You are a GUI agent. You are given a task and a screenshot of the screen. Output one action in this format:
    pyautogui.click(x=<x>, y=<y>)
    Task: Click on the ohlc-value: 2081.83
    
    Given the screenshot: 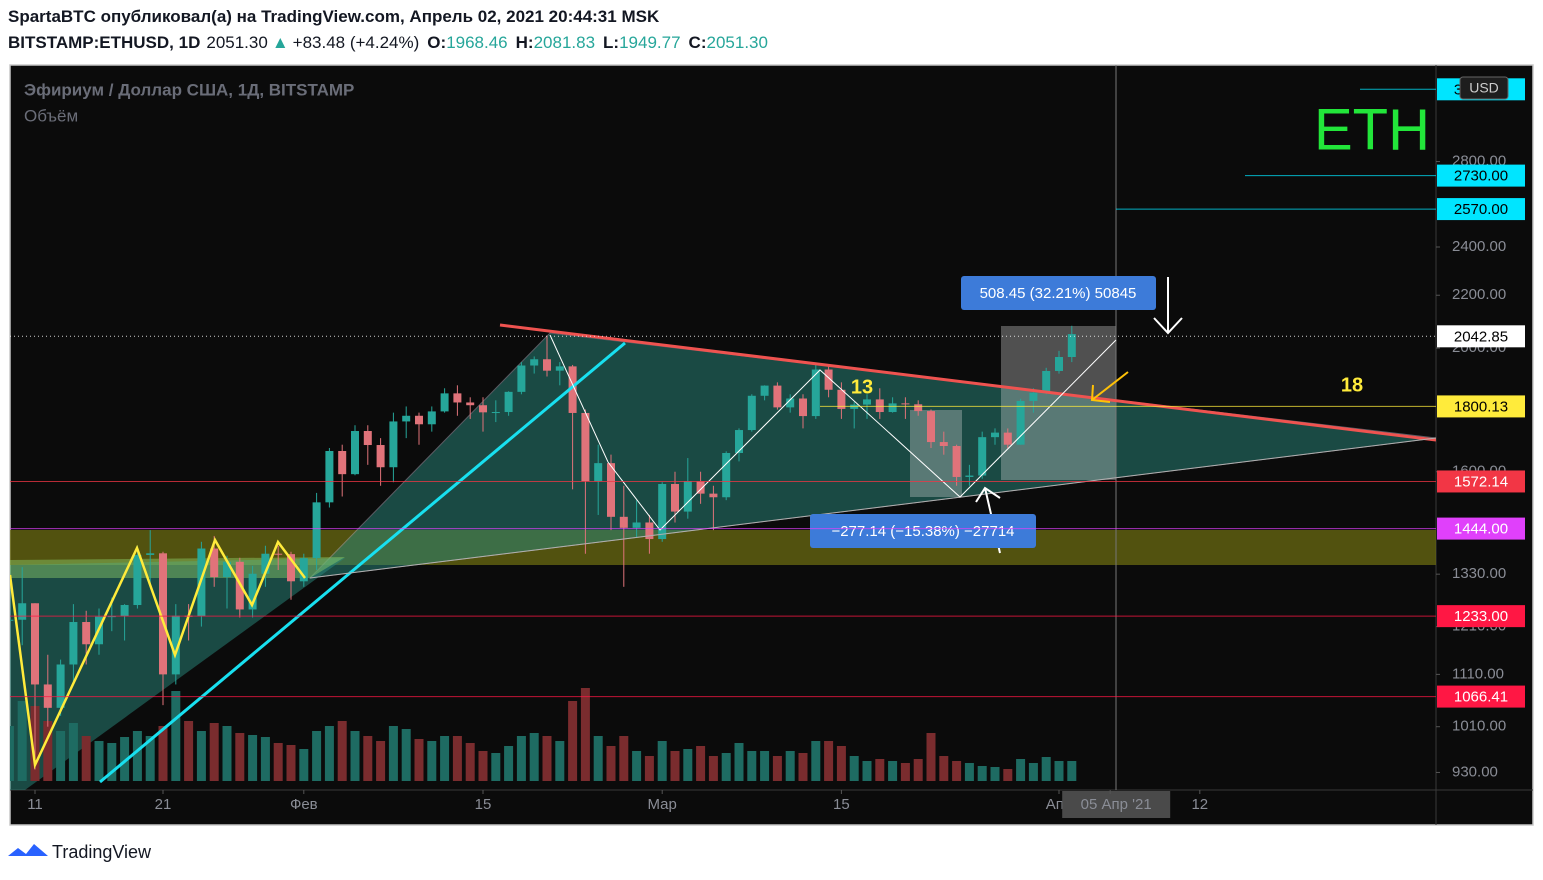 What is the action you would take?
    pyautogui.click(x=564, y=42)
    